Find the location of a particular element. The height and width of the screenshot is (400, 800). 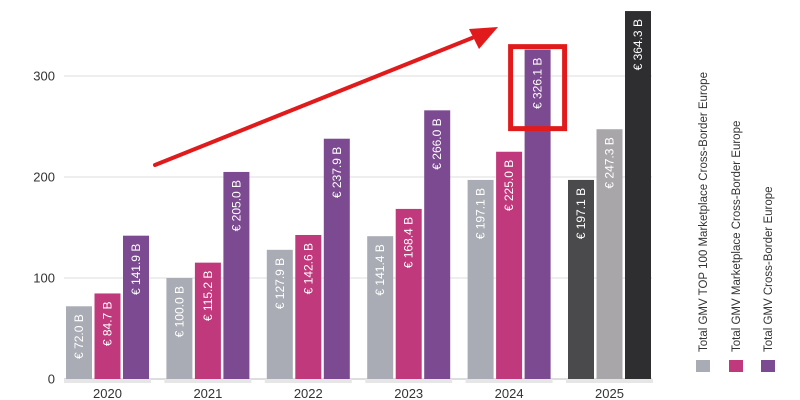

bar-value-label: € 100.0 B is located at coordinates (179, 311).